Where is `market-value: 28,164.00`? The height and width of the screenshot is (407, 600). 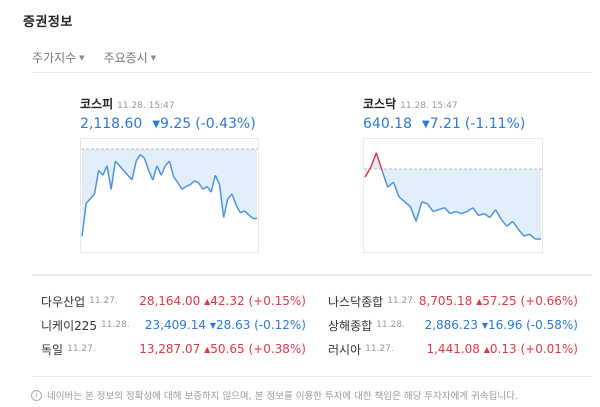
market-value: 28,164.00 is located at coordinates (170, 301).